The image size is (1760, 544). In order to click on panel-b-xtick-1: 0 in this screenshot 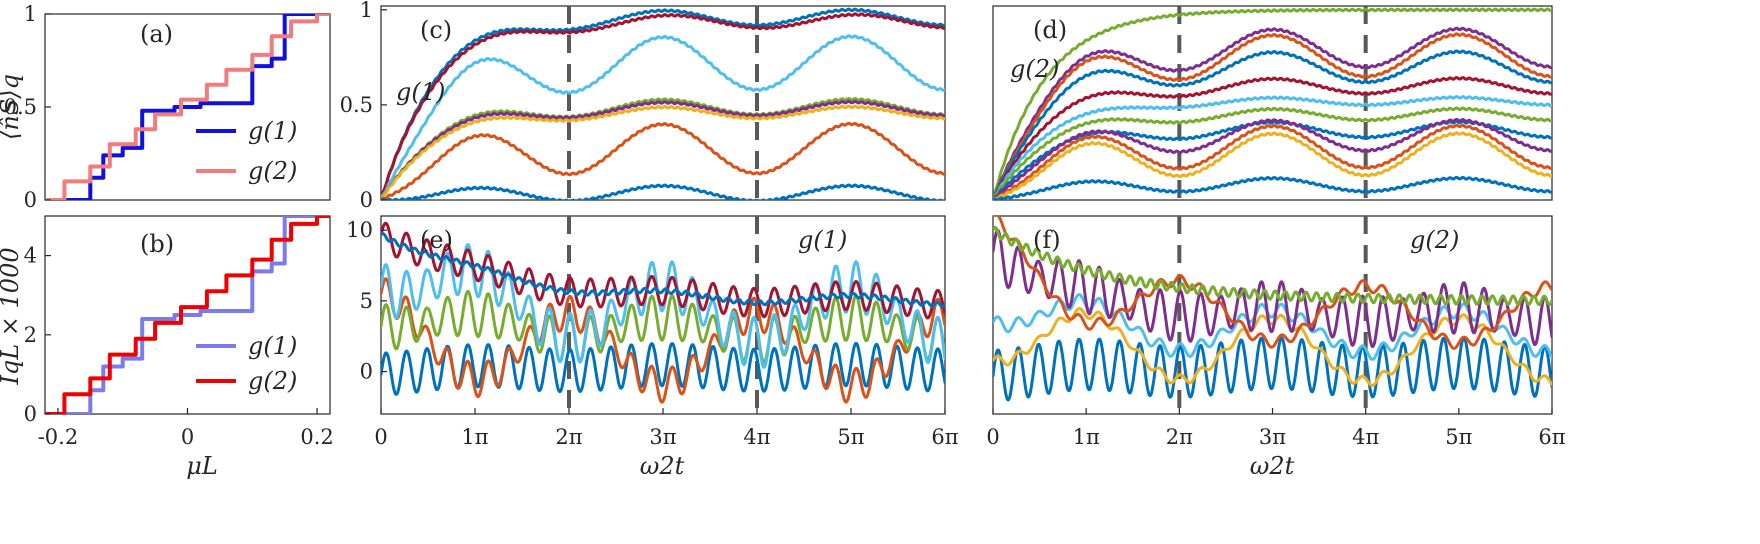, I will do `click(187, 437)`.